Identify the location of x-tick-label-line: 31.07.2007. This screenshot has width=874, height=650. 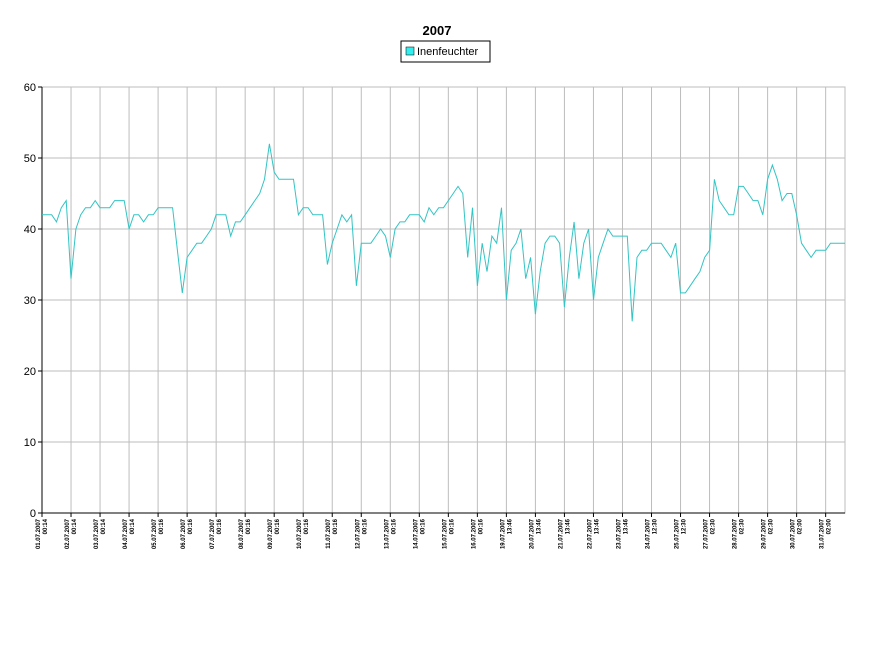
(823, 533).